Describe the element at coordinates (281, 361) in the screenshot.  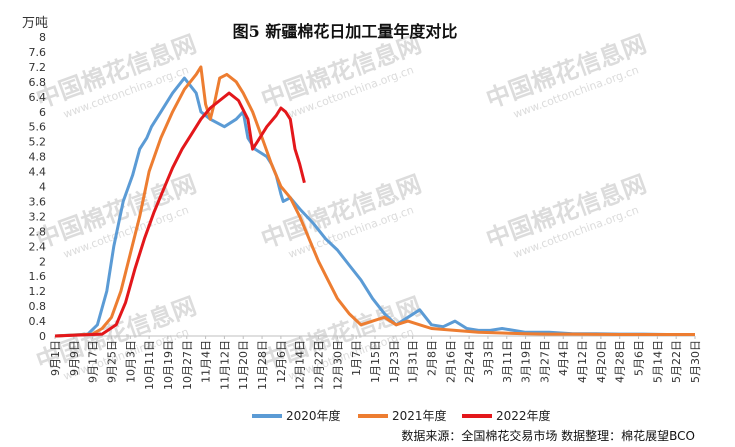
I see `x-tick-label: 12月6日` at that location.